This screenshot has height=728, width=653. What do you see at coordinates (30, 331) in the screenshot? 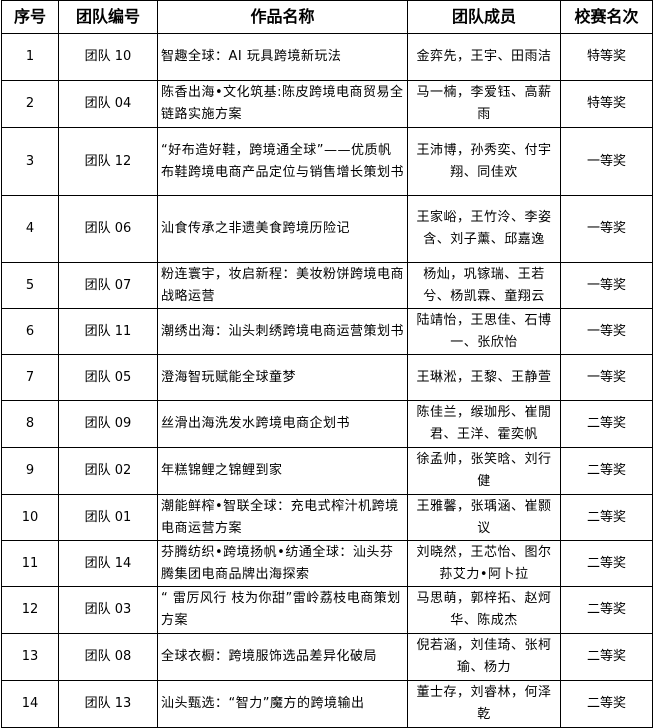
I see `row-number: 6` at bounding box center [30, 331].